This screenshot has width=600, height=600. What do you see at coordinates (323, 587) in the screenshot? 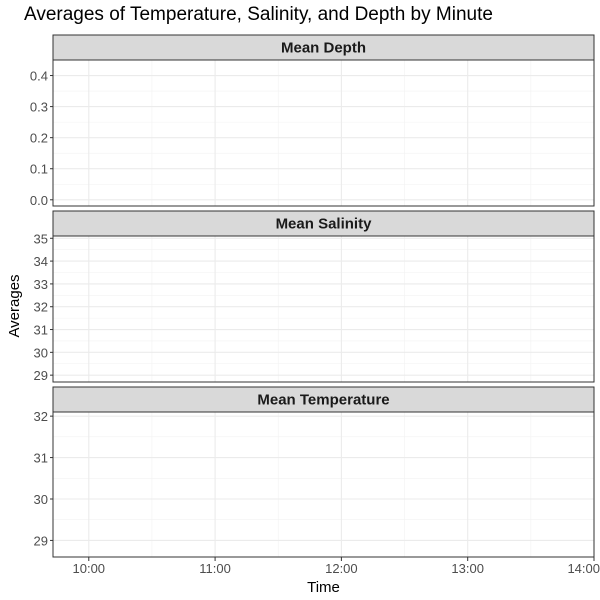
I see `x-axis-title: Time` at bounding box center [323, 587].